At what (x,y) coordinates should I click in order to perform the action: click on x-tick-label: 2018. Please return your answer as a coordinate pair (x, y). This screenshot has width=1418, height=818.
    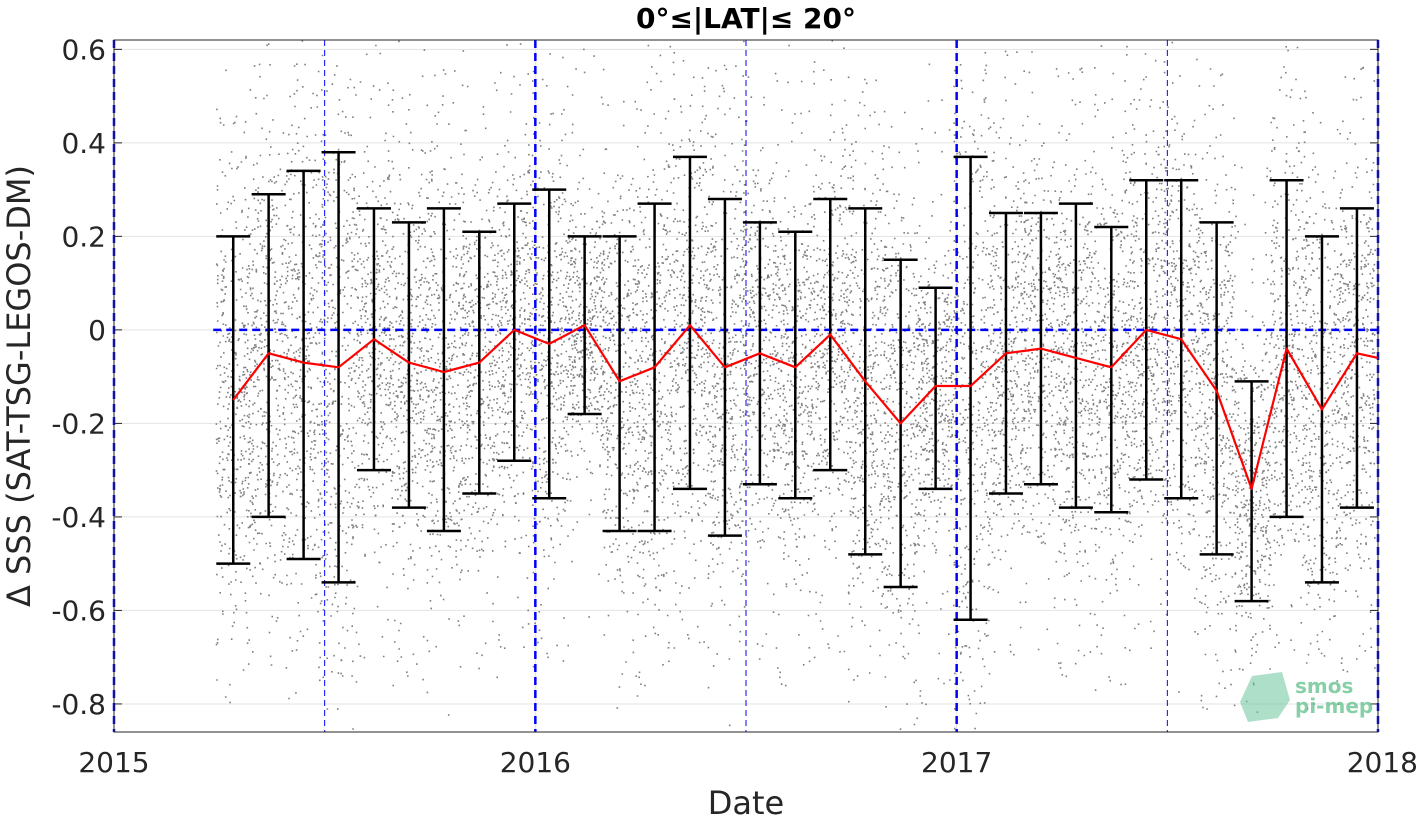
    Looking at the image, I should click on (1382, 762).